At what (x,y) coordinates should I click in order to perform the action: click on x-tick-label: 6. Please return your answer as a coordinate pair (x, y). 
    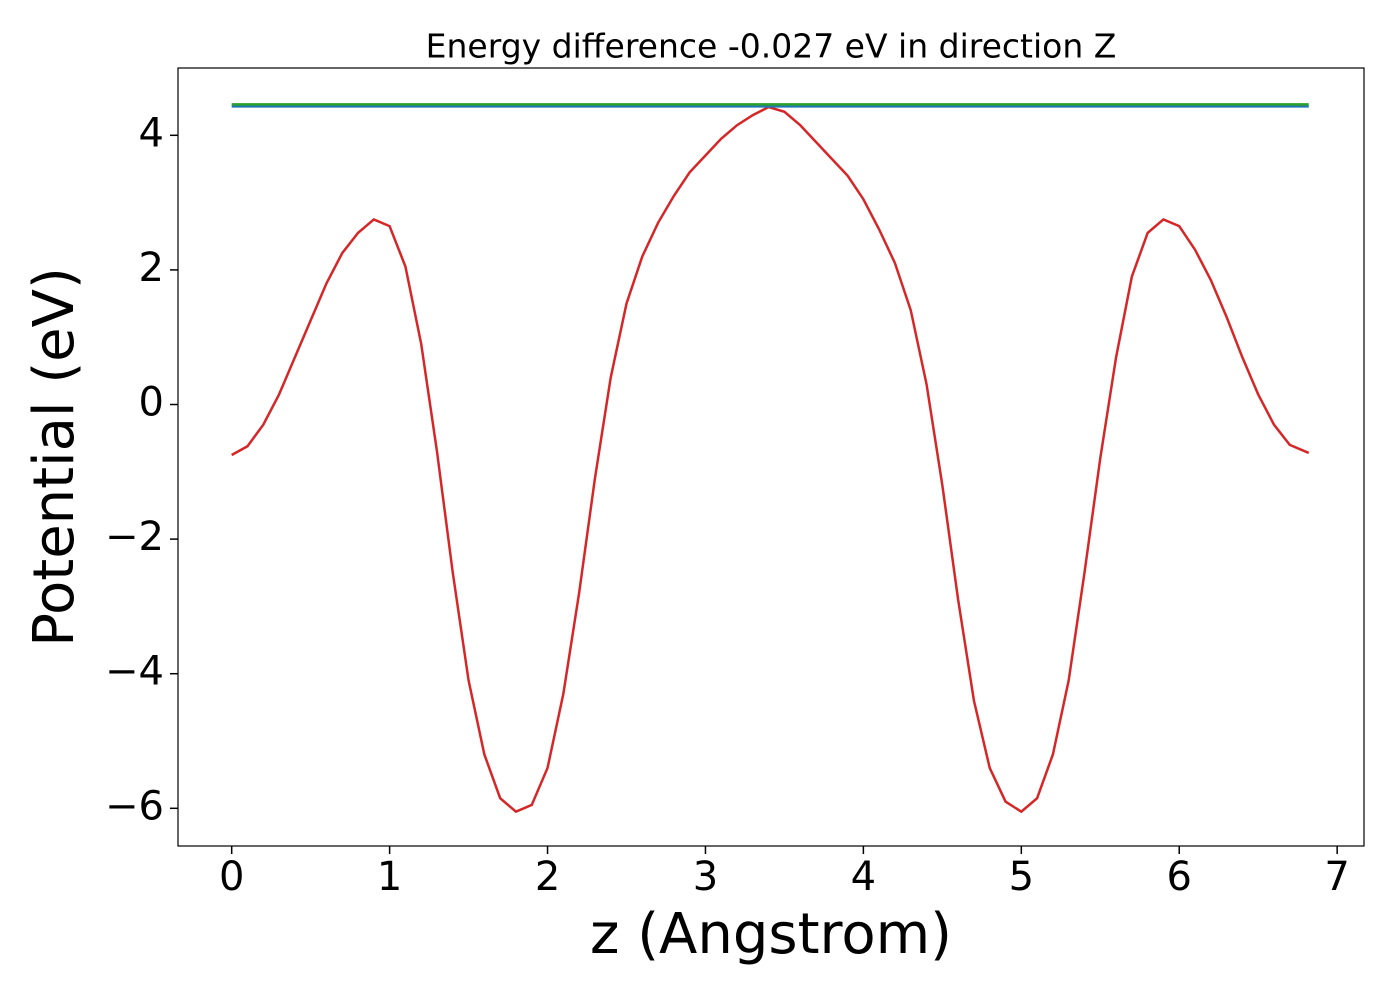
    Looking at the image, I should click on (1179, 877).